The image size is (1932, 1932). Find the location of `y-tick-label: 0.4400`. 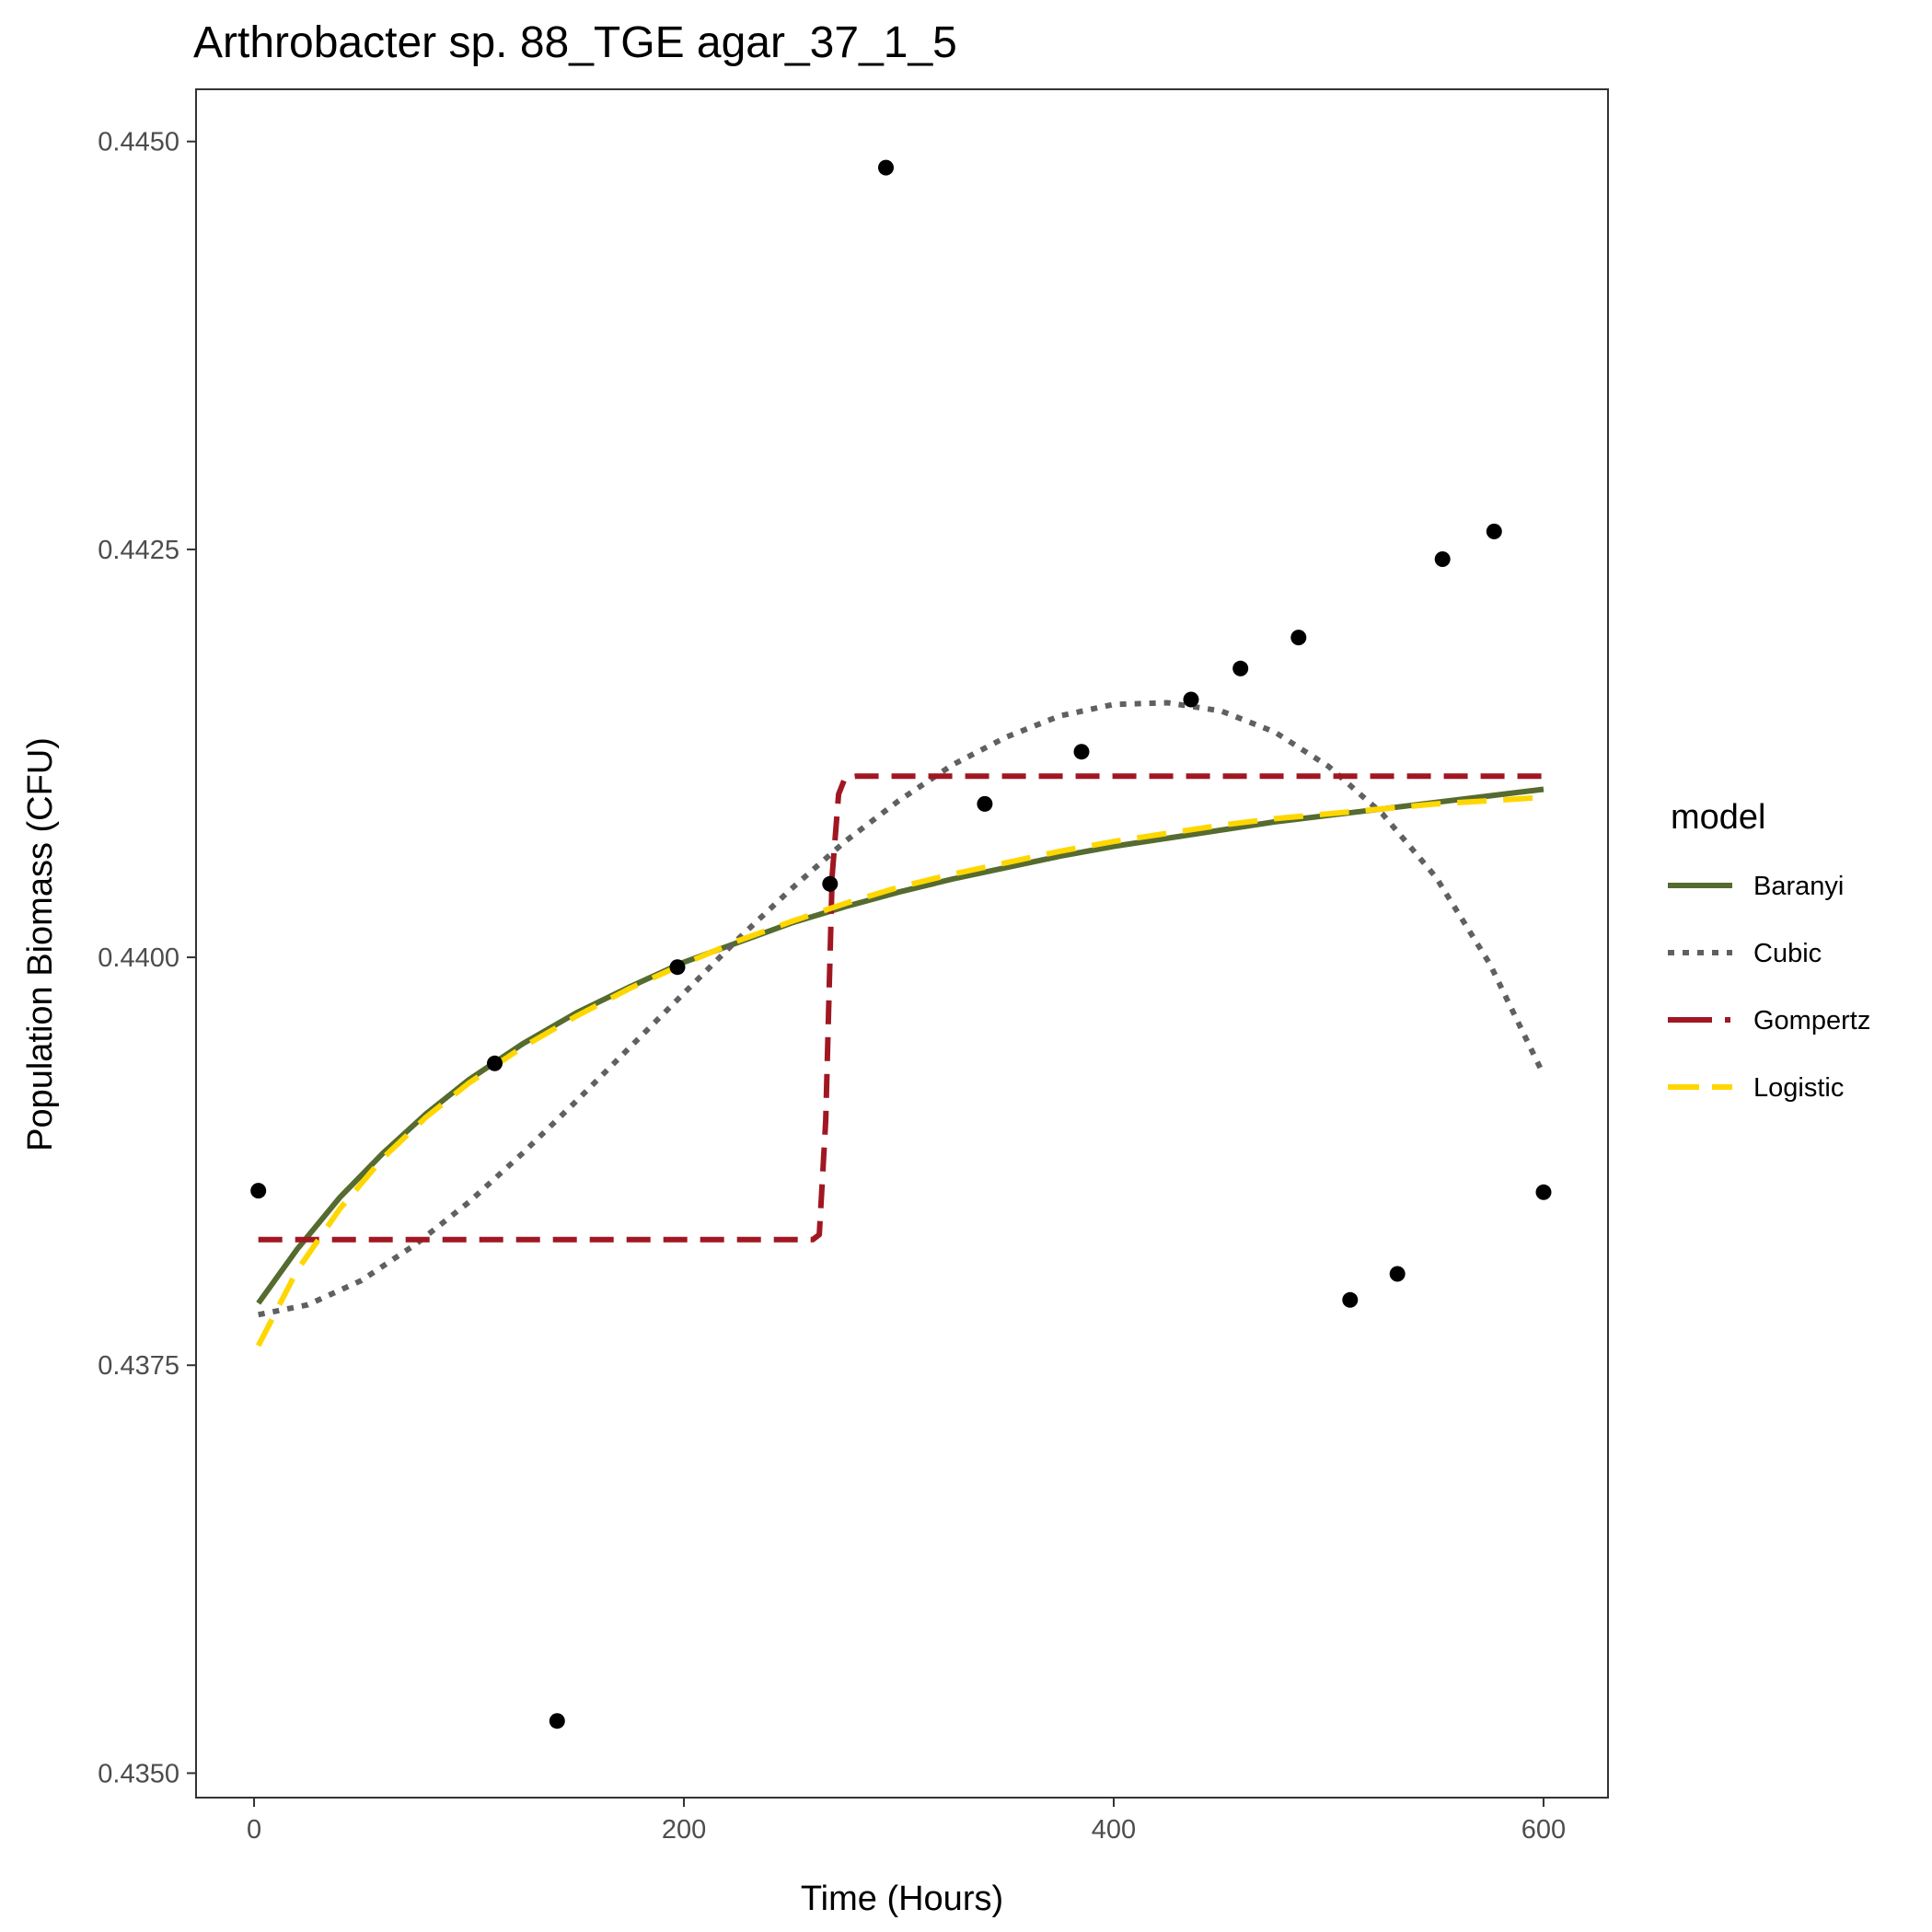

y-tick-label: 0.4400 is located at coordinates (139, 958).